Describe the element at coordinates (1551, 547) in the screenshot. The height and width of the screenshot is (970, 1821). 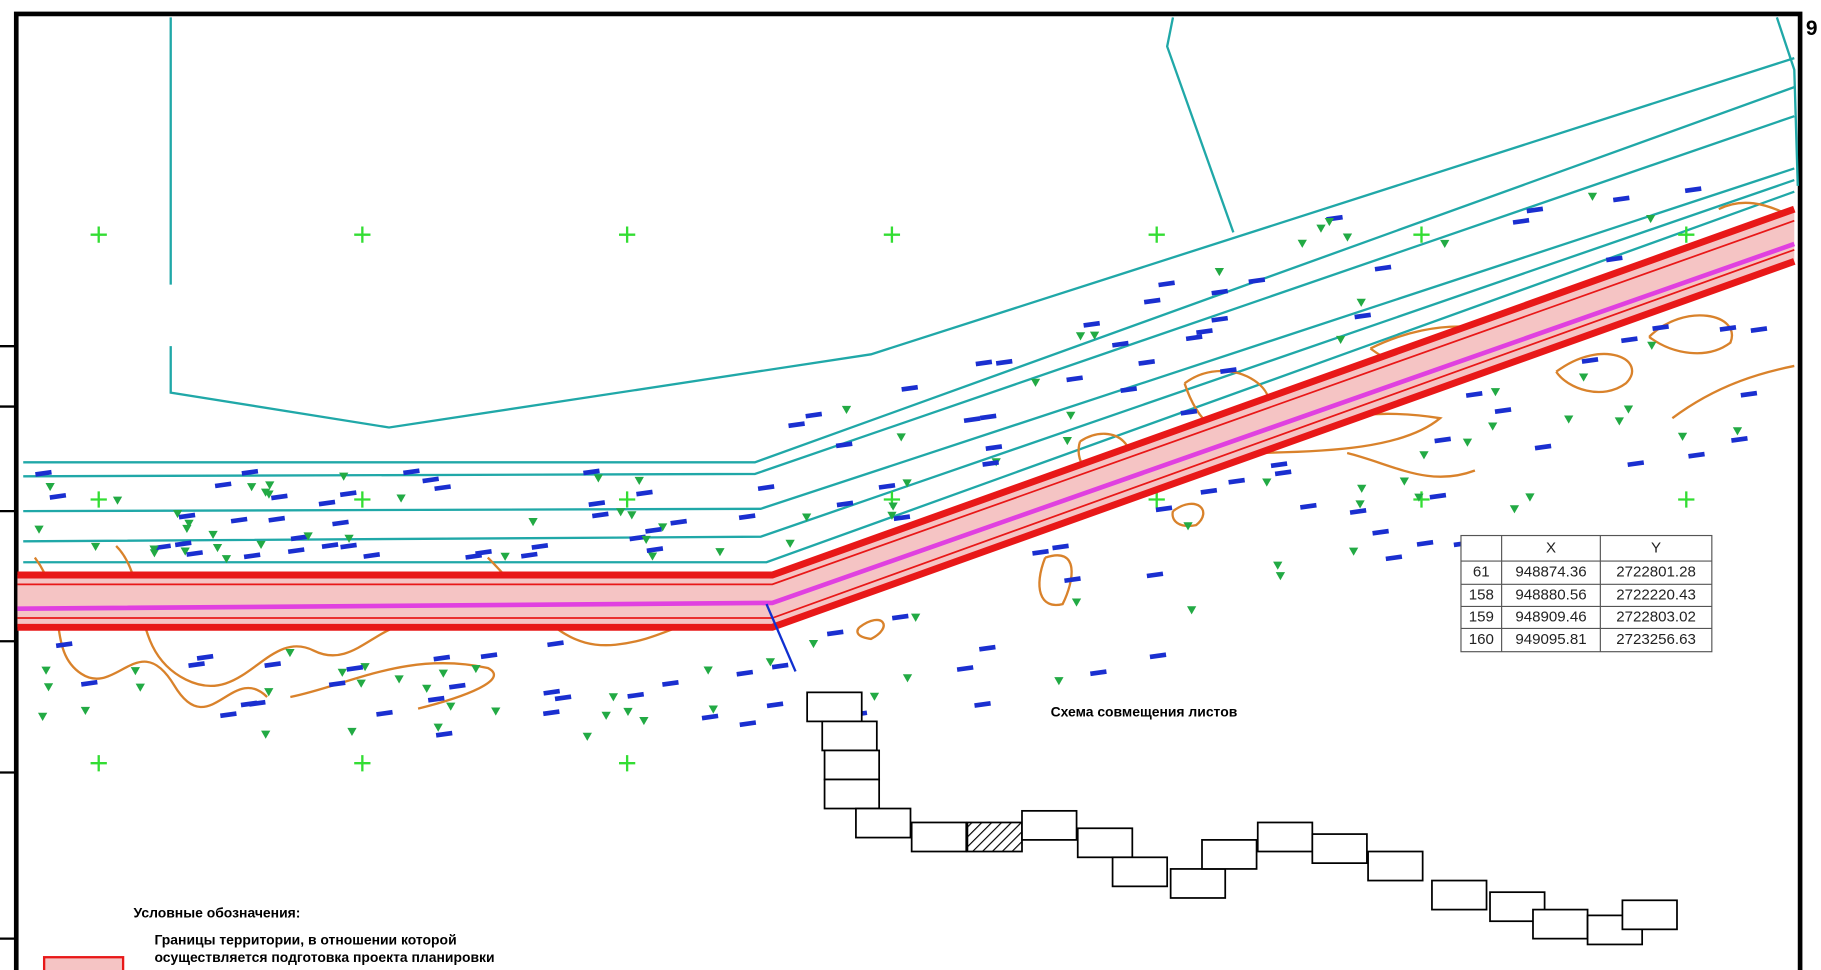
I see `table-header: X` at that location.